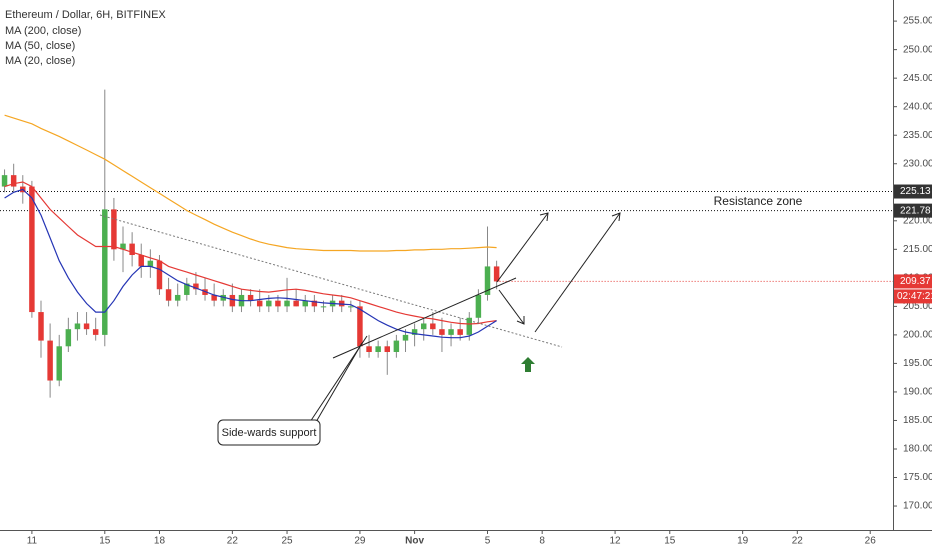  What do you see at coordinates (917, 78) in the screenshot?
I see `y-tick-label: 245.00` at bounding box center [917, 78].